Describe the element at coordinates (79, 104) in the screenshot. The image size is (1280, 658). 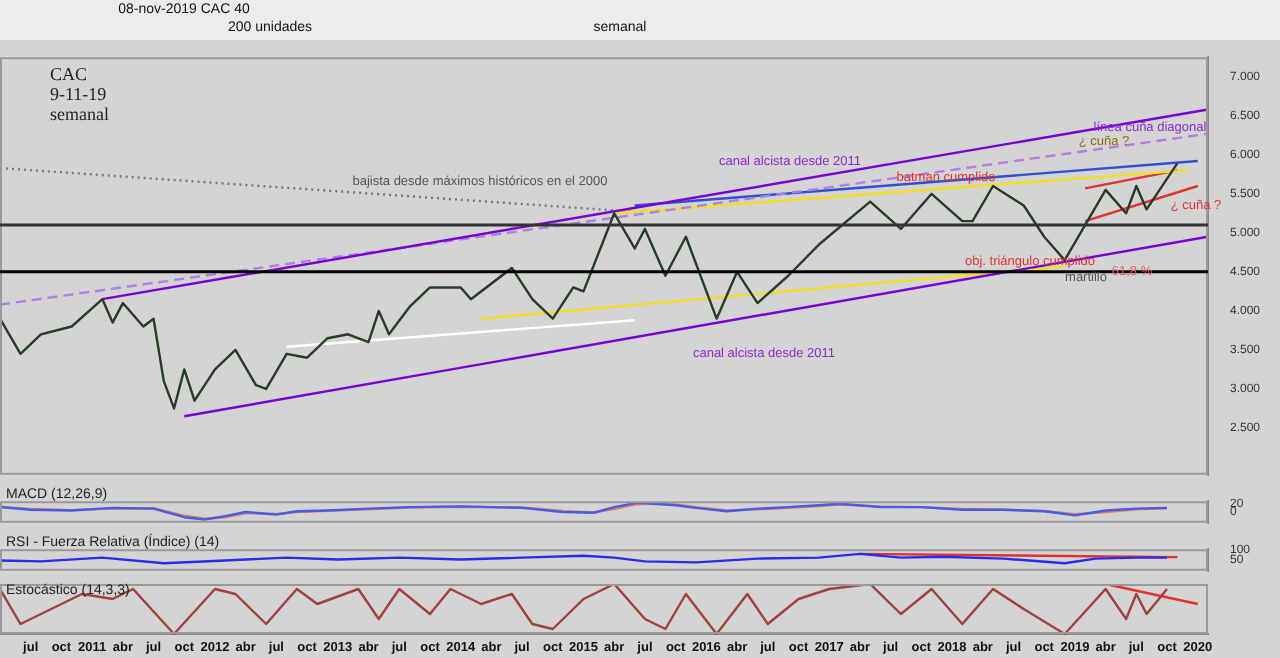
I see `text: 9-11-19 semanal` at that location.